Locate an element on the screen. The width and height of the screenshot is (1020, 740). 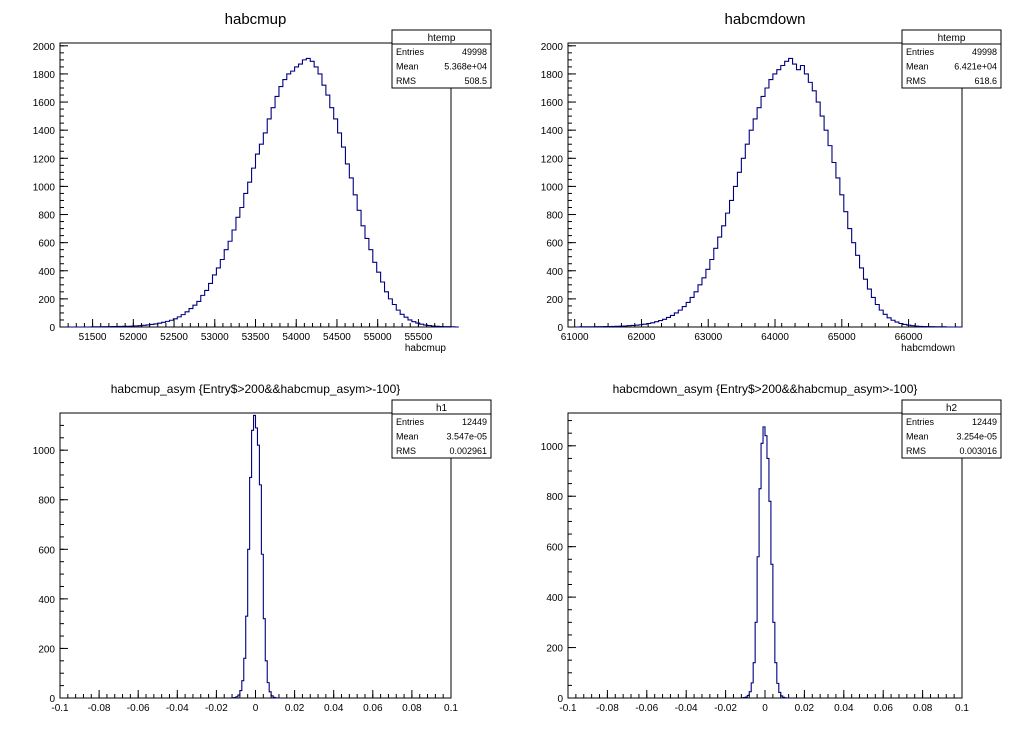
stats-value: 618.6 is located at coordinates (985, 81).